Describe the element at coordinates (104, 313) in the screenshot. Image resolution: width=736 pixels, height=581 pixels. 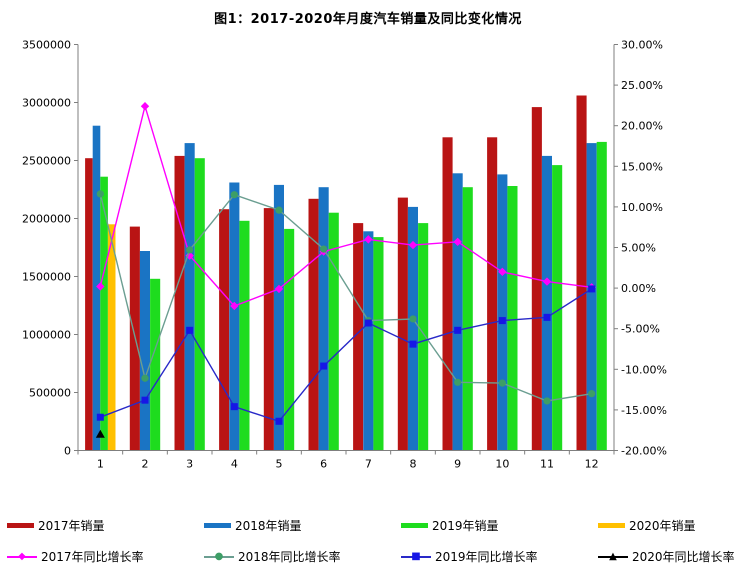
I see `bar-2019-sales-m1` at that location.